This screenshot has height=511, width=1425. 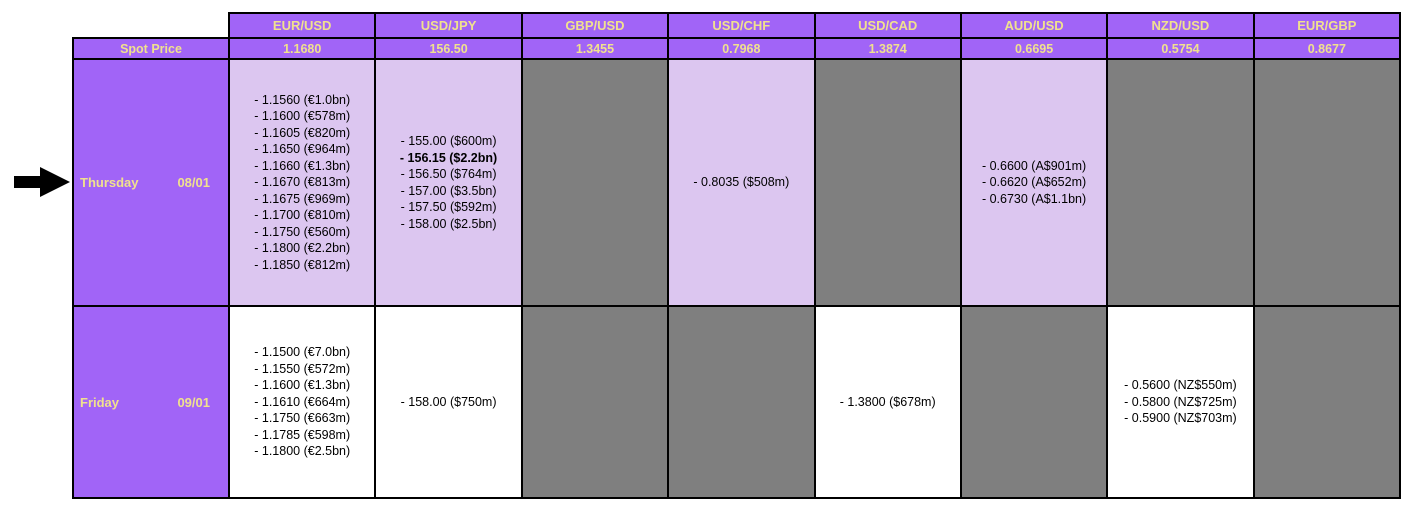 I want to click on expiry-cell: - 0.8035 ($508m), so click(x=741, y=182).